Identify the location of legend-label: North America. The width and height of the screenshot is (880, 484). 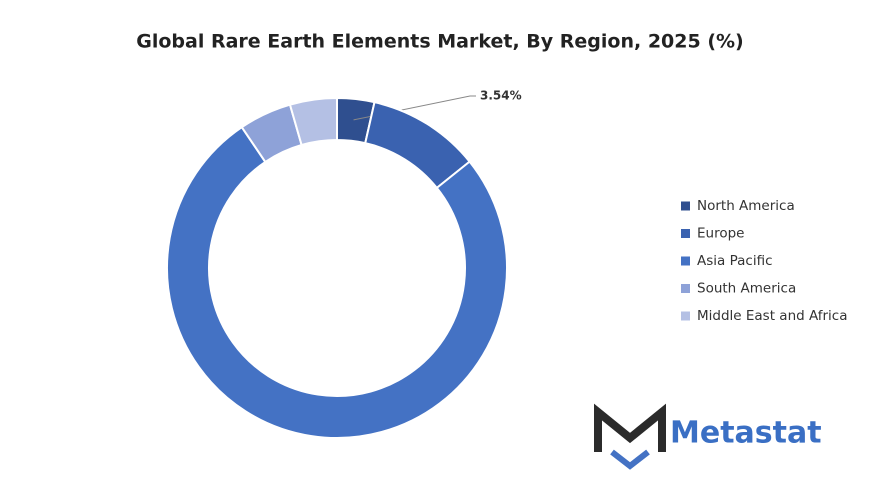
(746, 206).